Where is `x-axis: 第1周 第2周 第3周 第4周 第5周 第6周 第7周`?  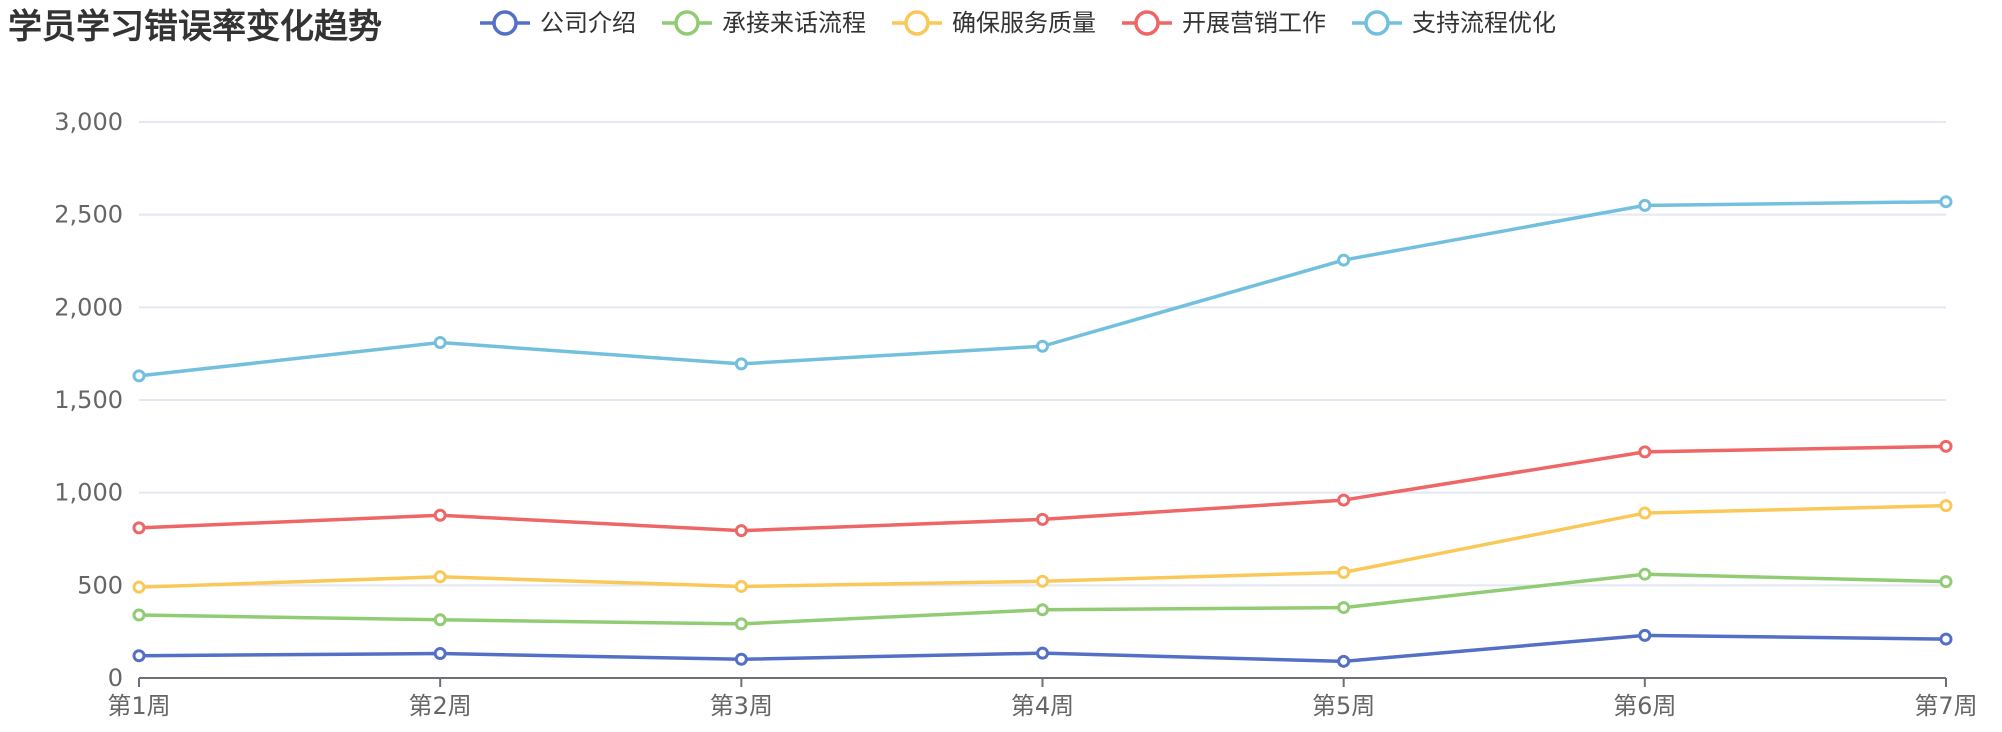
x-axis: 第1周 第2周 第3周 第4周 第5周 第6周 第7周 is located at coordinates (1042, 698).